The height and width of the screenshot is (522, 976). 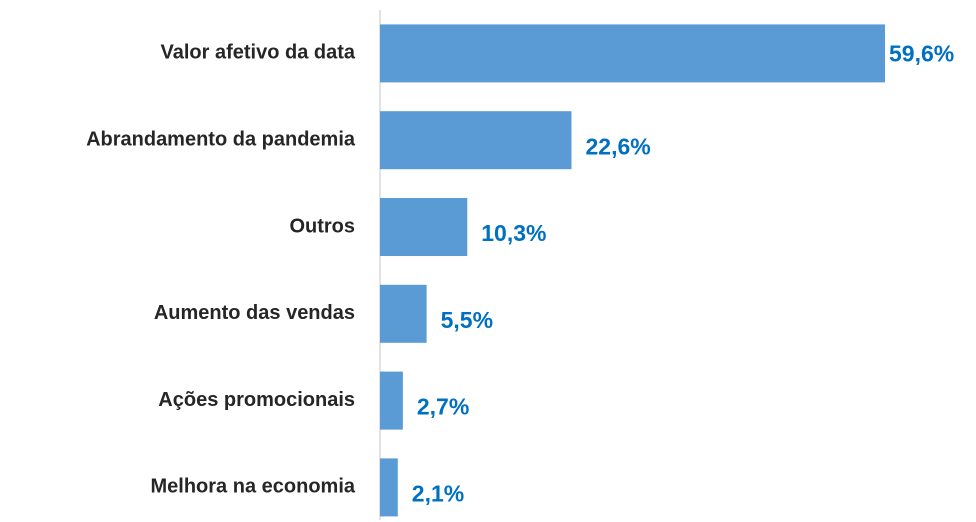 What do you see at coordinates (921, 53) in the screenshot?
I see `data-label: 59,6%` at bounding box center [921, 53].